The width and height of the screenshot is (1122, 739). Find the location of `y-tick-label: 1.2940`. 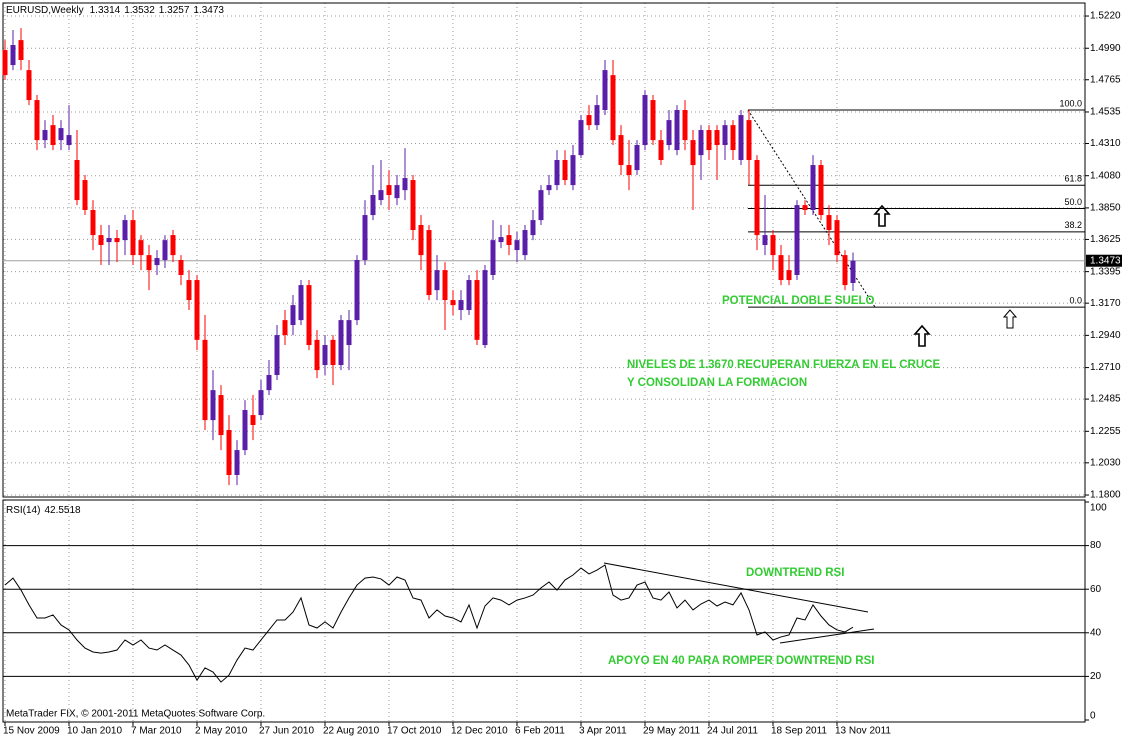

y-tick-label: 1.2940 is located at coordinates (1105, 335).